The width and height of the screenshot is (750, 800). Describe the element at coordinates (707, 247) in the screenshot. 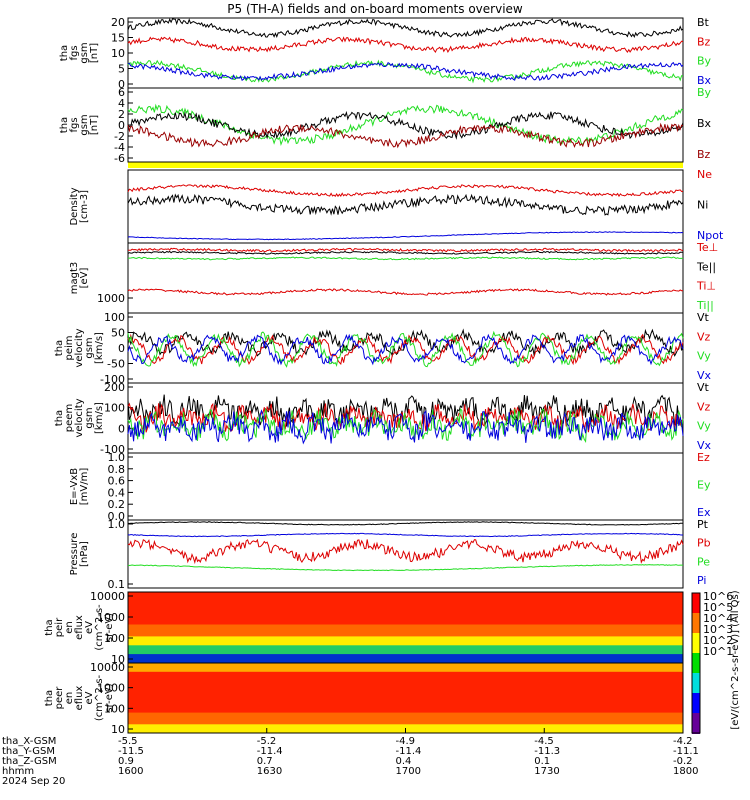

I see `legend-Te⊥: Te⊥` at that location.